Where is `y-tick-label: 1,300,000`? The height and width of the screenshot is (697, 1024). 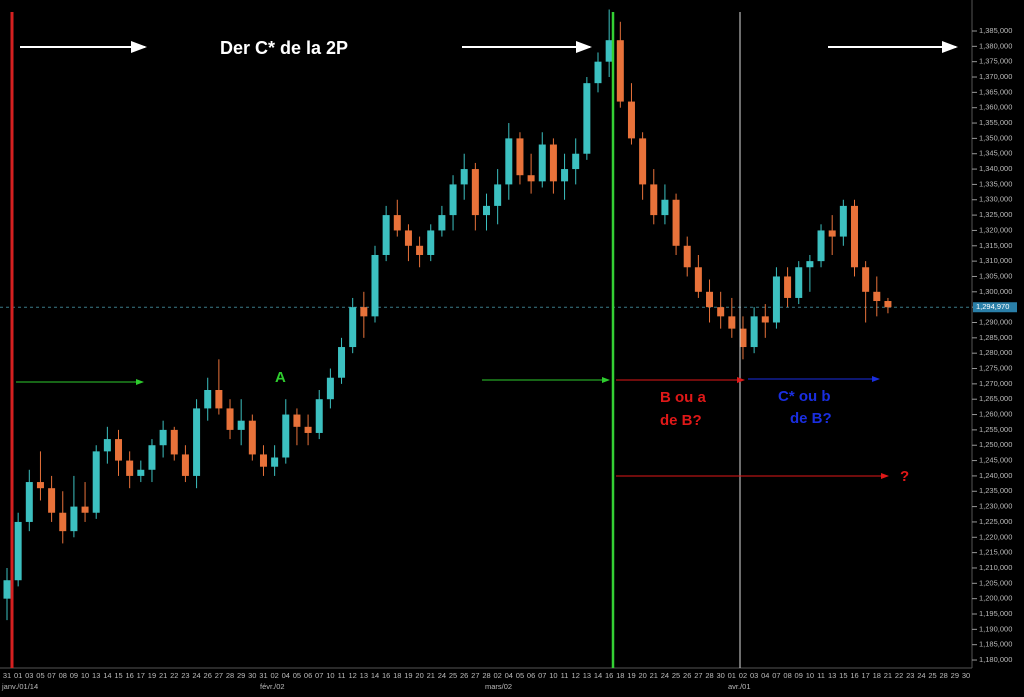 y-tick-label: 1,300,000 is located at coordinates (995, 291).